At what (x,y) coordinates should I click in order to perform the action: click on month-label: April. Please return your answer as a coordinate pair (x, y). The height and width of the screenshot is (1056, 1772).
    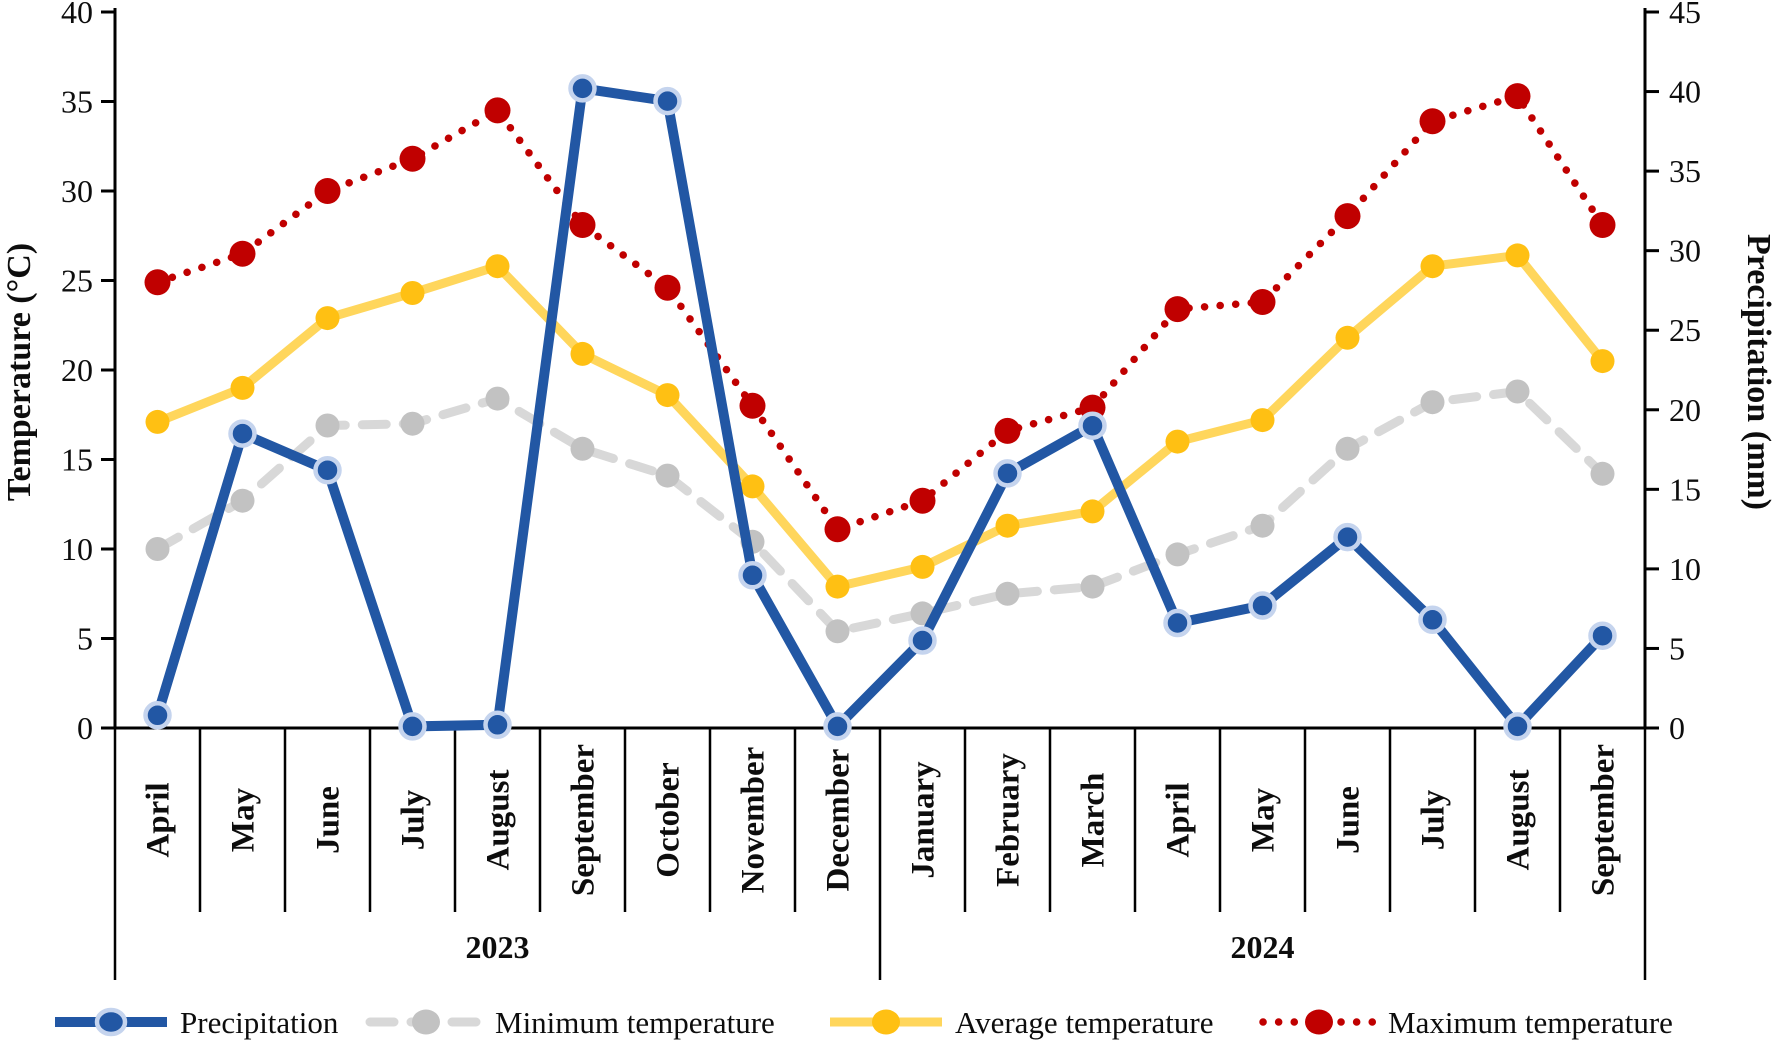
    Looking at the image, I should click on (159, 819).